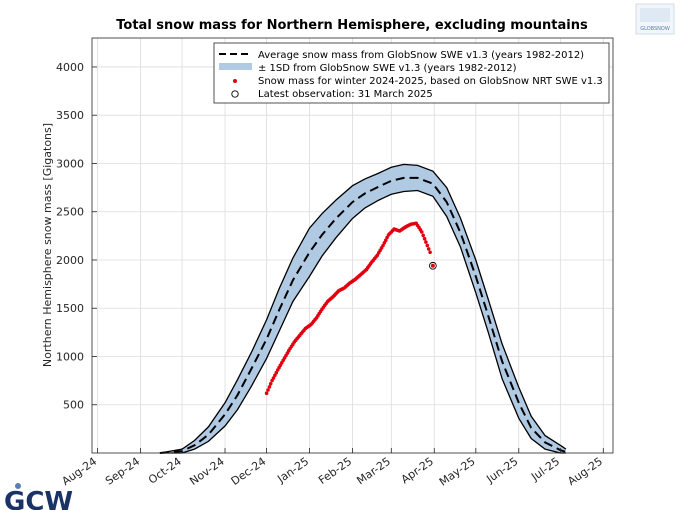 The height and width of the screenshot is (510, 680). Describe the element at coordinates (207, 471) in the screenshot. I see `x-tick-label: Nov-24` at that location.